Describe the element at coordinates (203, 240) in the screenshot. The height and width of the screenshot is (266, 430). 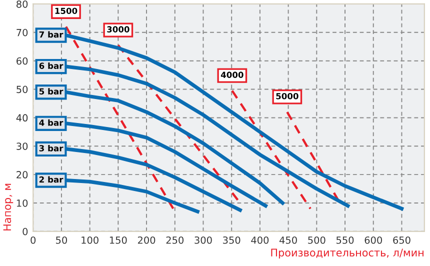
I see `x-tick-label: 300` at that location.